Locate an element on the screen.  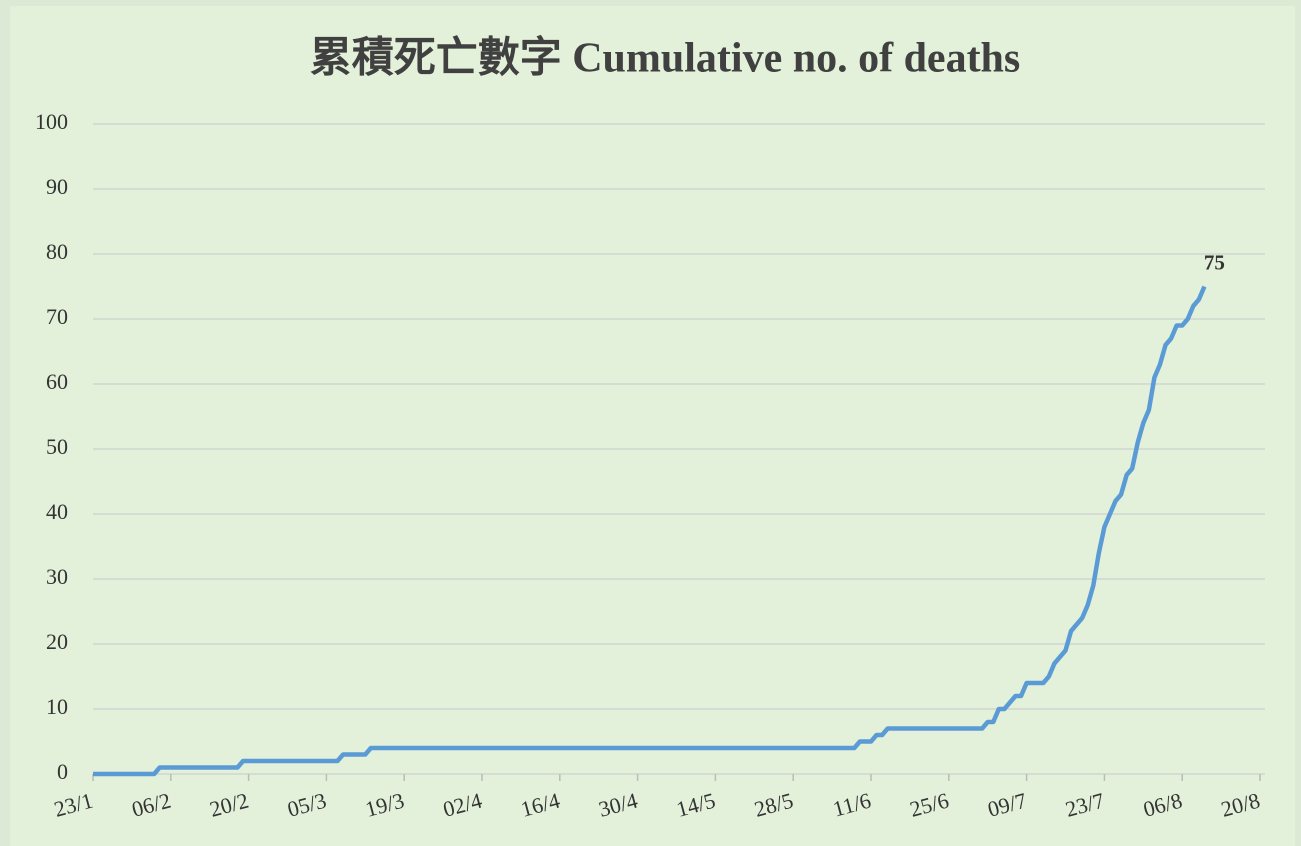
data-label: 75 is located at coordinates (1214, 262).